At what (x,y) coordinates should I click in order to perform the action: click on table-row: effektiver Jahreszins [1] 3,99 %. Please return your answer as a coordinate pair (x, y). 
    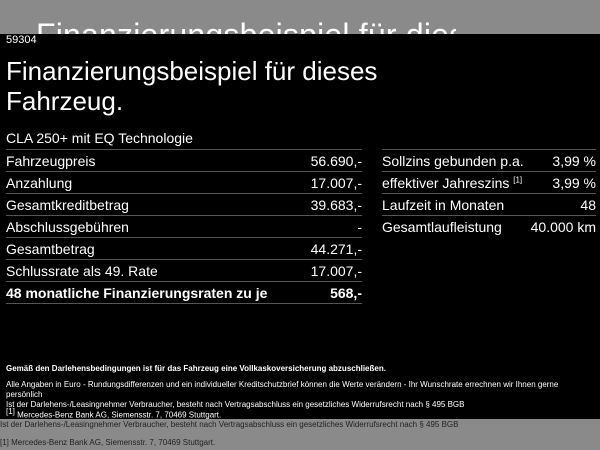
    Looking at the image, I should click on (489, 182).